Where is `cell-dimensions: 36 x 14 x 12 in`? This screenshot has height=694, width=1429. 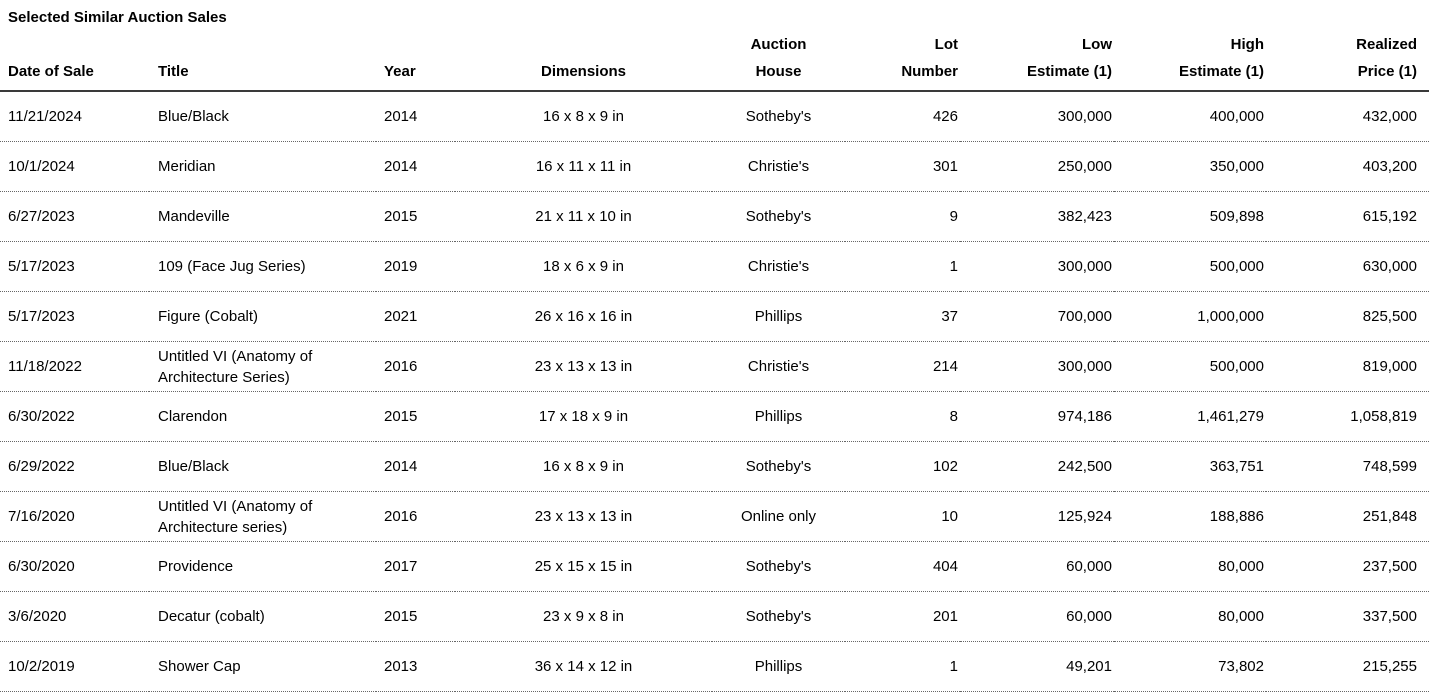 cell-dimensions: 36 x 14 x 12 in is located at coordinates (583, 666).